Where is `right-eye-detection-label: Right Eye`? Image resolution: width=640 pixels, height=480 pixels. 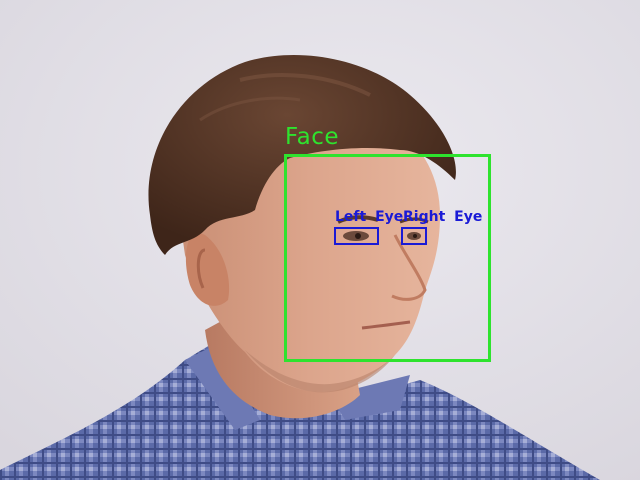 right-eye-detection-label: Right Eye is located at coordinates (442, 217).